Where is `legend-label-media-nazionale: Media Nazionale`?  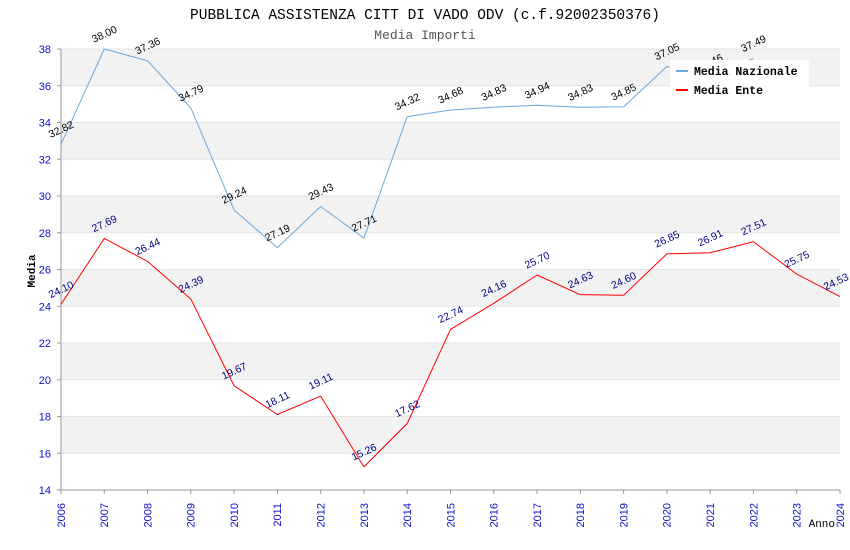
legend-label-media-nazionale: Media Nazionale is located at coordinates (746, 72).